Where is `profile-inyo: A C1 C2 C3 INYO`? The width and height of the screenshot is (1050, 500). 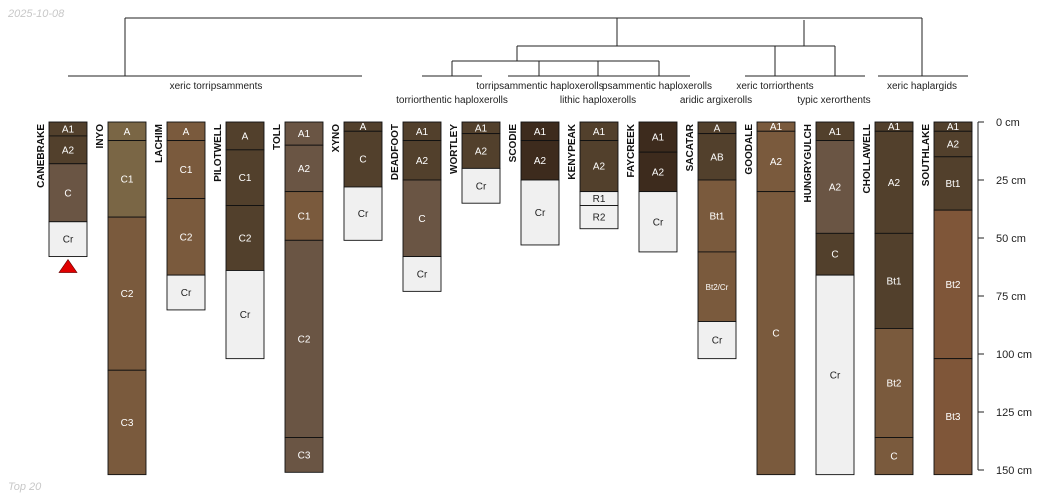
profile-inyo: A C1 C2 C3 INYO is located at coordinates (121, 298).